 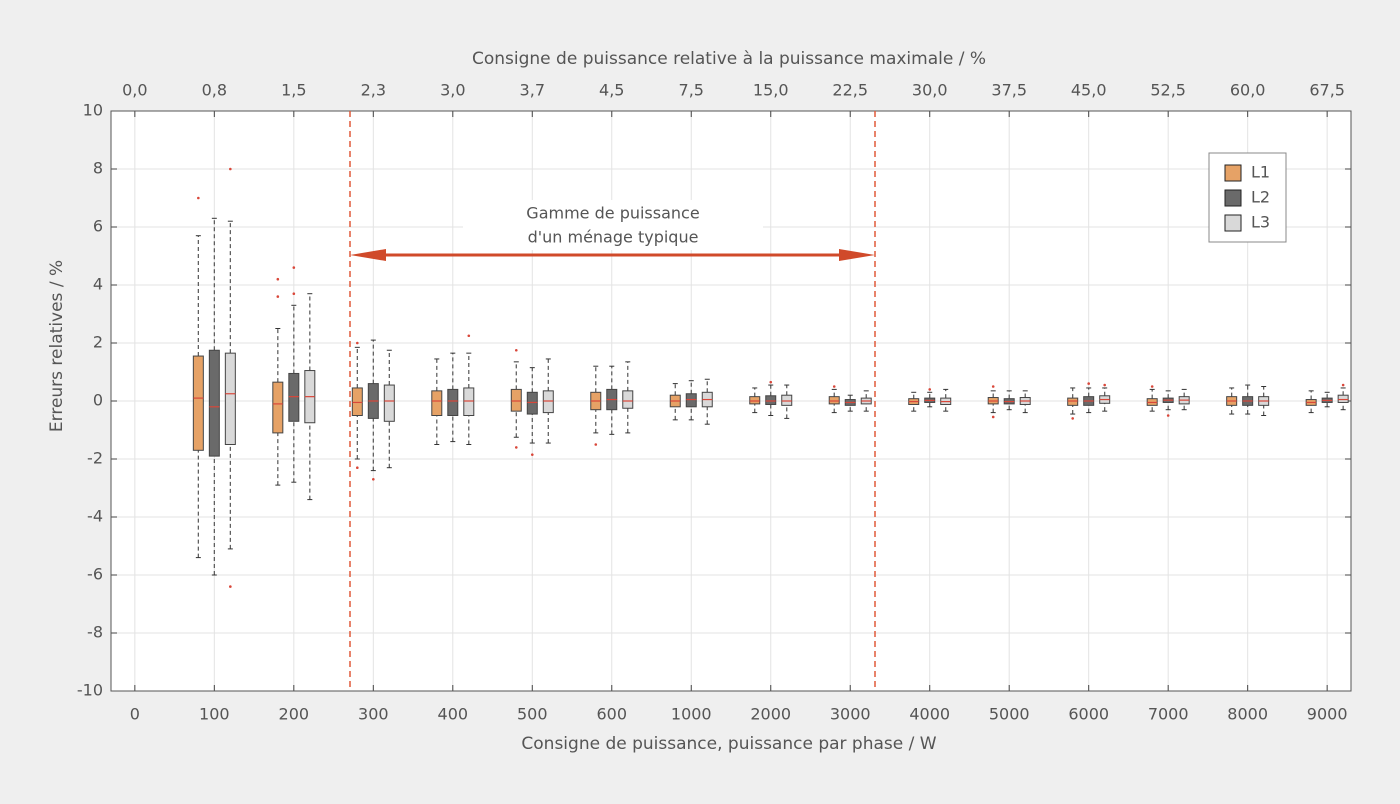 What do you see at coordinates (691, 90) in the screenshot?
I see `x2-tick-label: 7,5` at bounding box center [691, 90].